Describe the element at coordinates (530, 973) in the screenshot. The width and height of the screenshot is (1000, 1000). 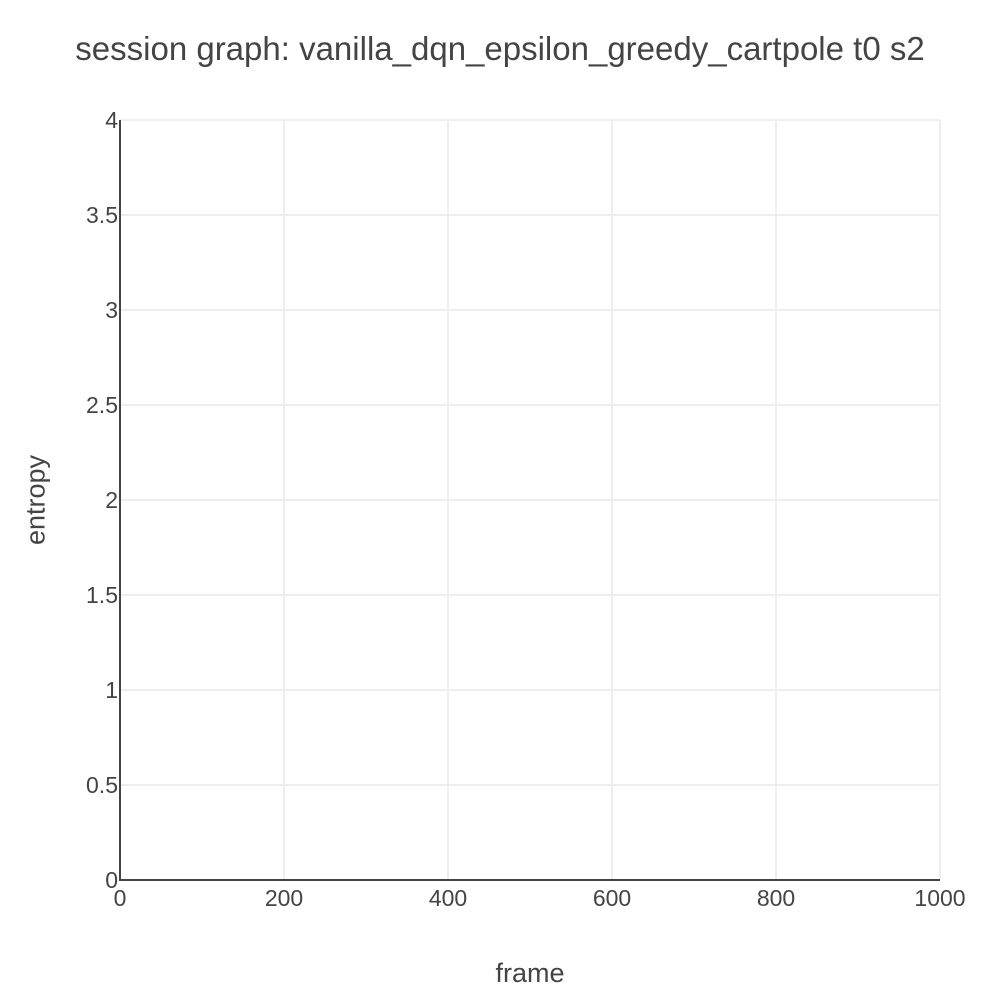
I see `x-axis-title: frame` at that location.